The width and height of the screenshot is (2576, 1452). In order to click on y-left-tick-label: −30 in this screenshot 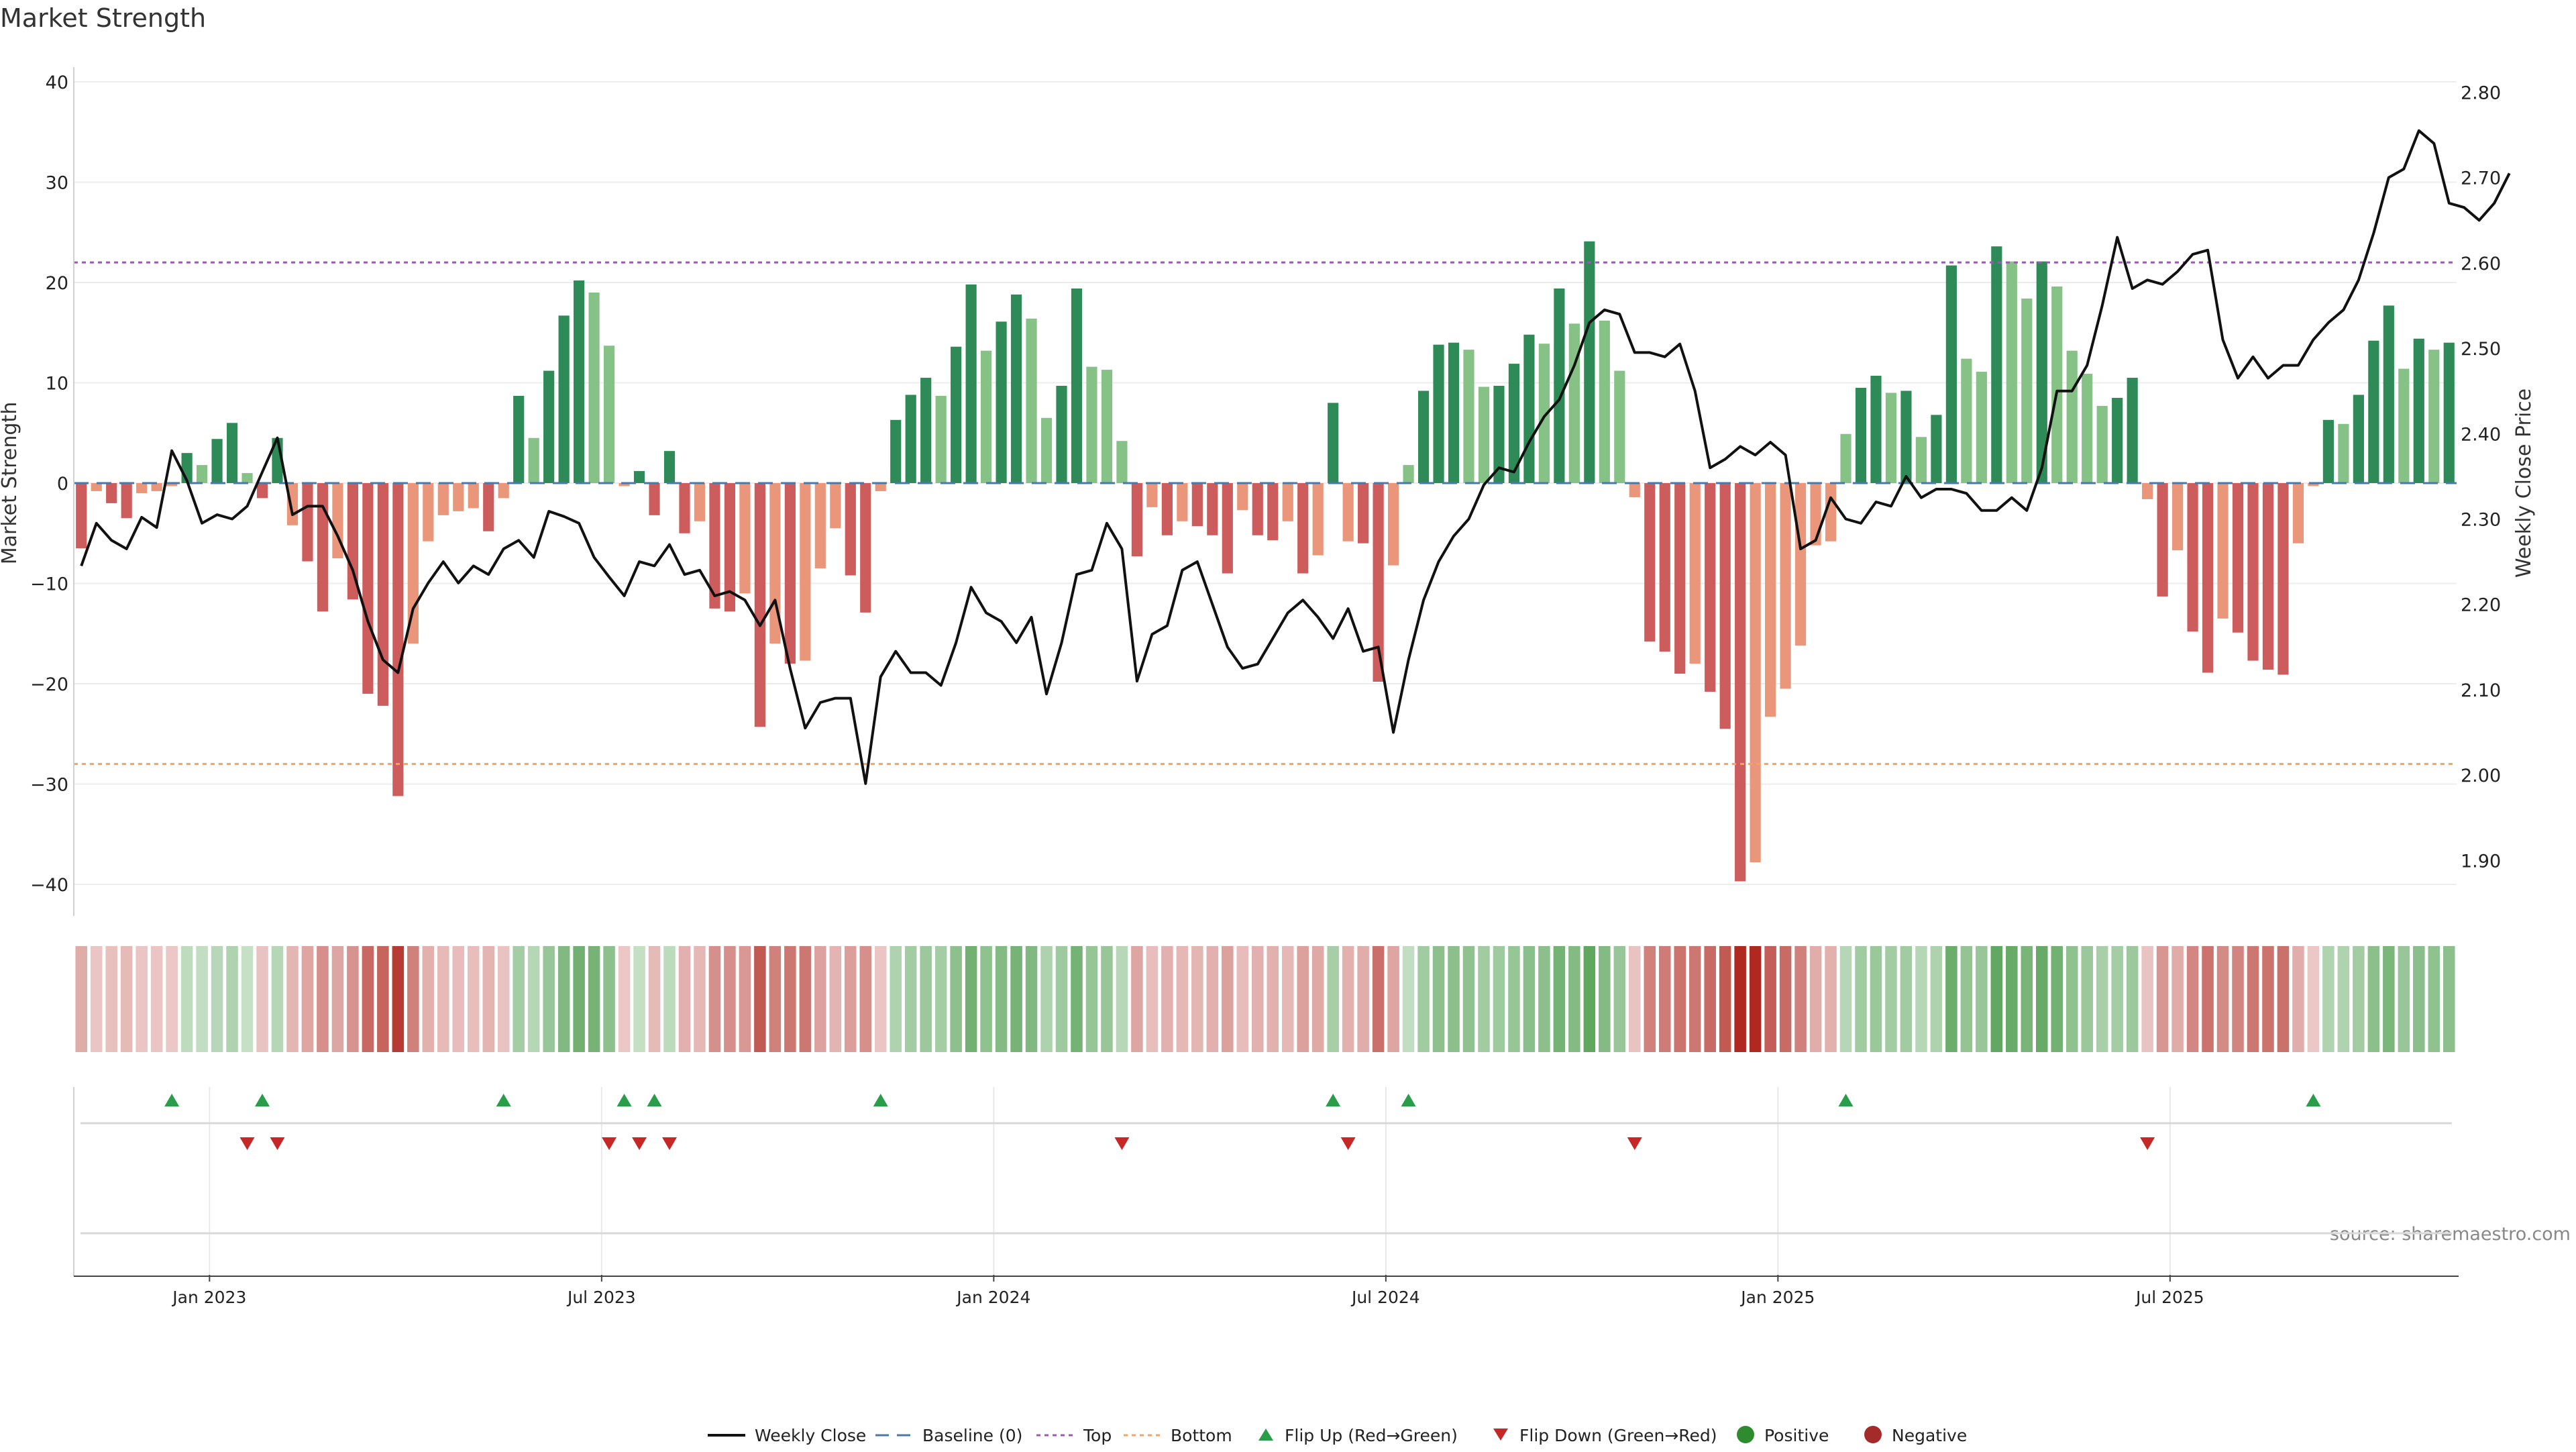, I will do `click(49, 786)`.